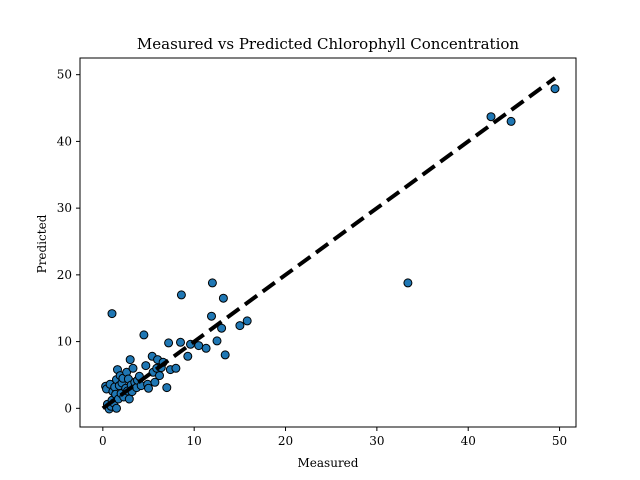  Describe the element at coordinates (64, 208) in the screenshot. I see `y-tick-label: 30` at that location.